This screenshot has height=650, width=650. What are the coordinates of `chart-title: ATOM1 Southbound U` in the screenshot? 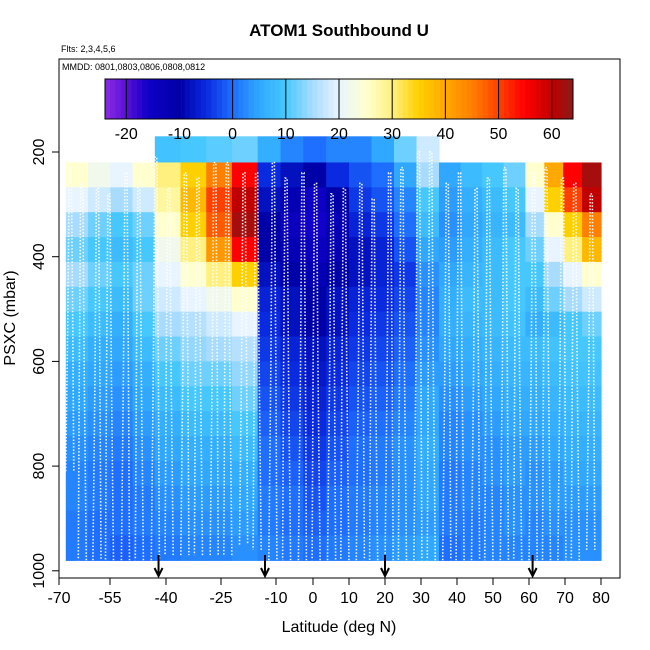 It's located at (339, 30).